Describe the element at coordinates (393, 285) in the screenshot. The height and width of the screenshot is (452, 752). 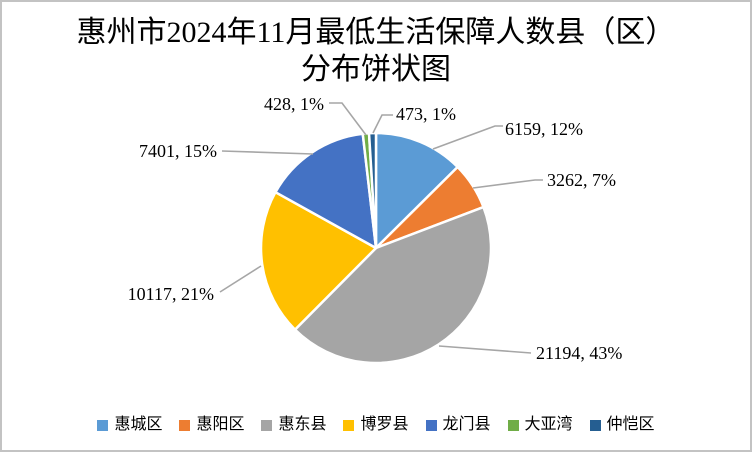
I see `pie-slice-惠东县` at that location.